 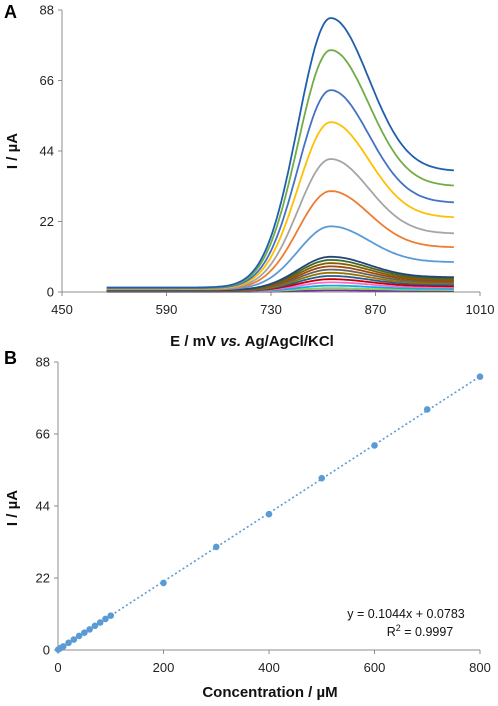 What do you see at coordinates (230, 341) in the screenshot?
I see `panel-a-xlabel-vs: vs.` at bounding box center [230, 341].